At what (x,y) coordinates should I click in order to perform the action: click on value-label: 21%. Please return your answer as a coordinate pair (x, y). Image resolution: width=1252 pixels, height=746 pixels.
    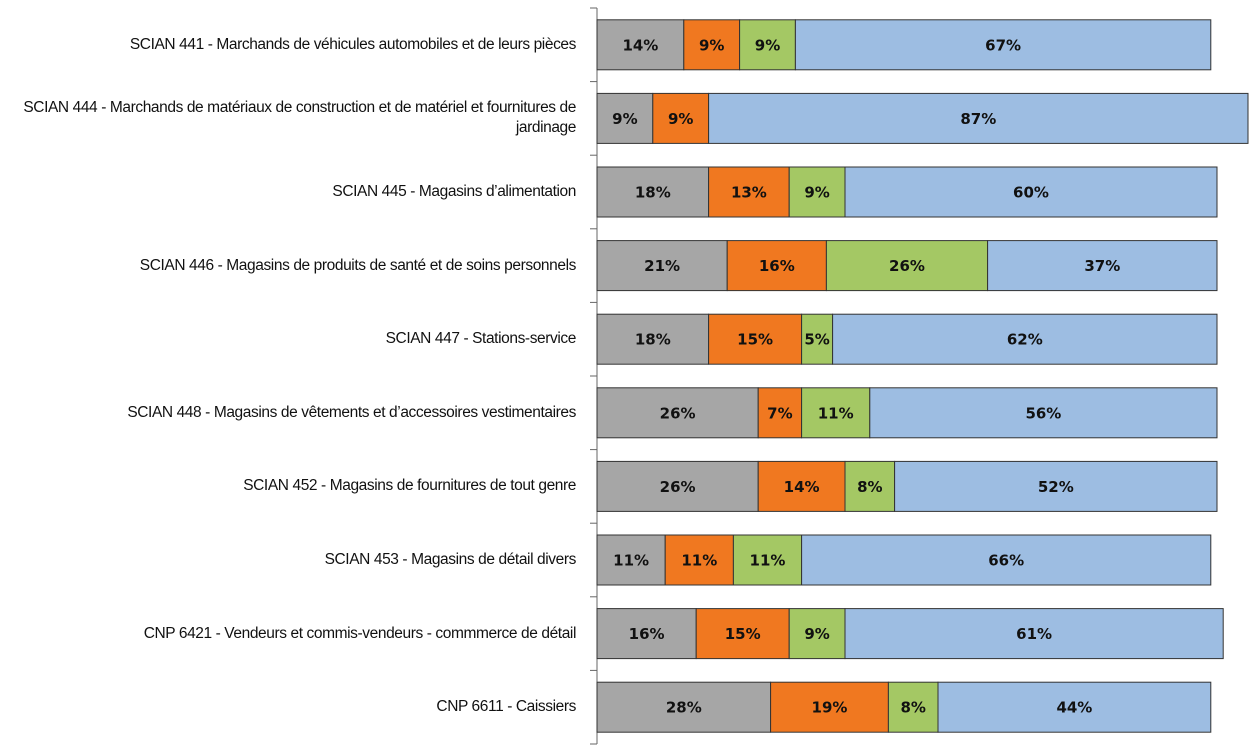
    Looking at the image, I should click on (662, 266).